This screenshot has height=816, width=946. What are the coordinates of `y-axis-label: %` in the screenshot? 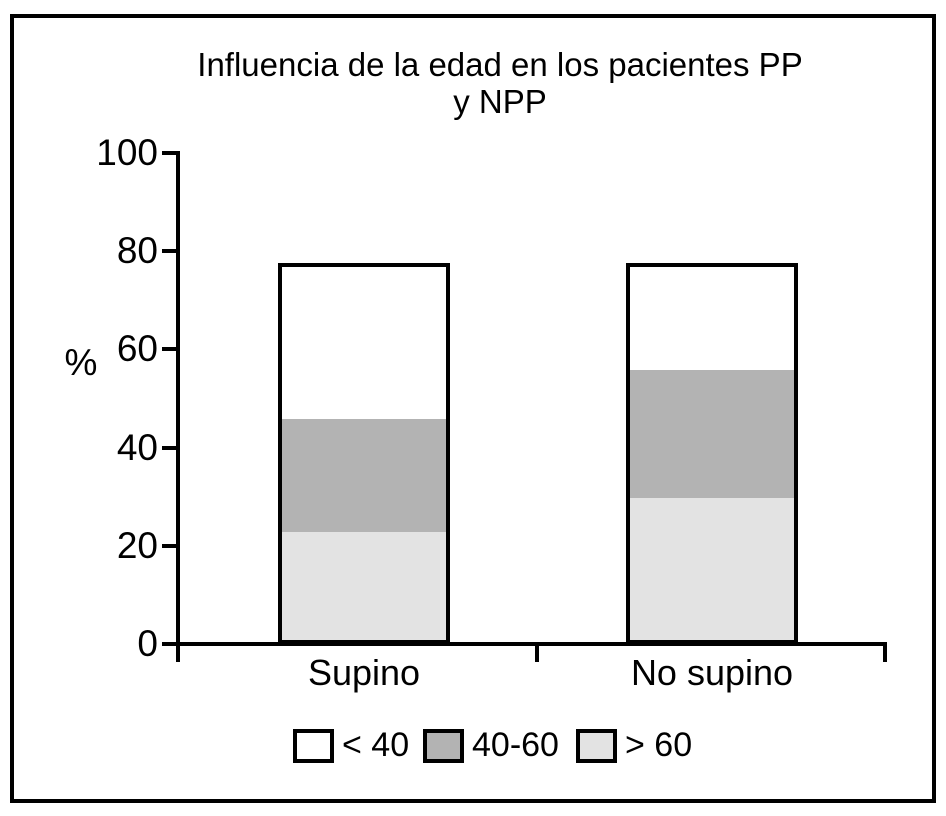 It's located at (81, 362).